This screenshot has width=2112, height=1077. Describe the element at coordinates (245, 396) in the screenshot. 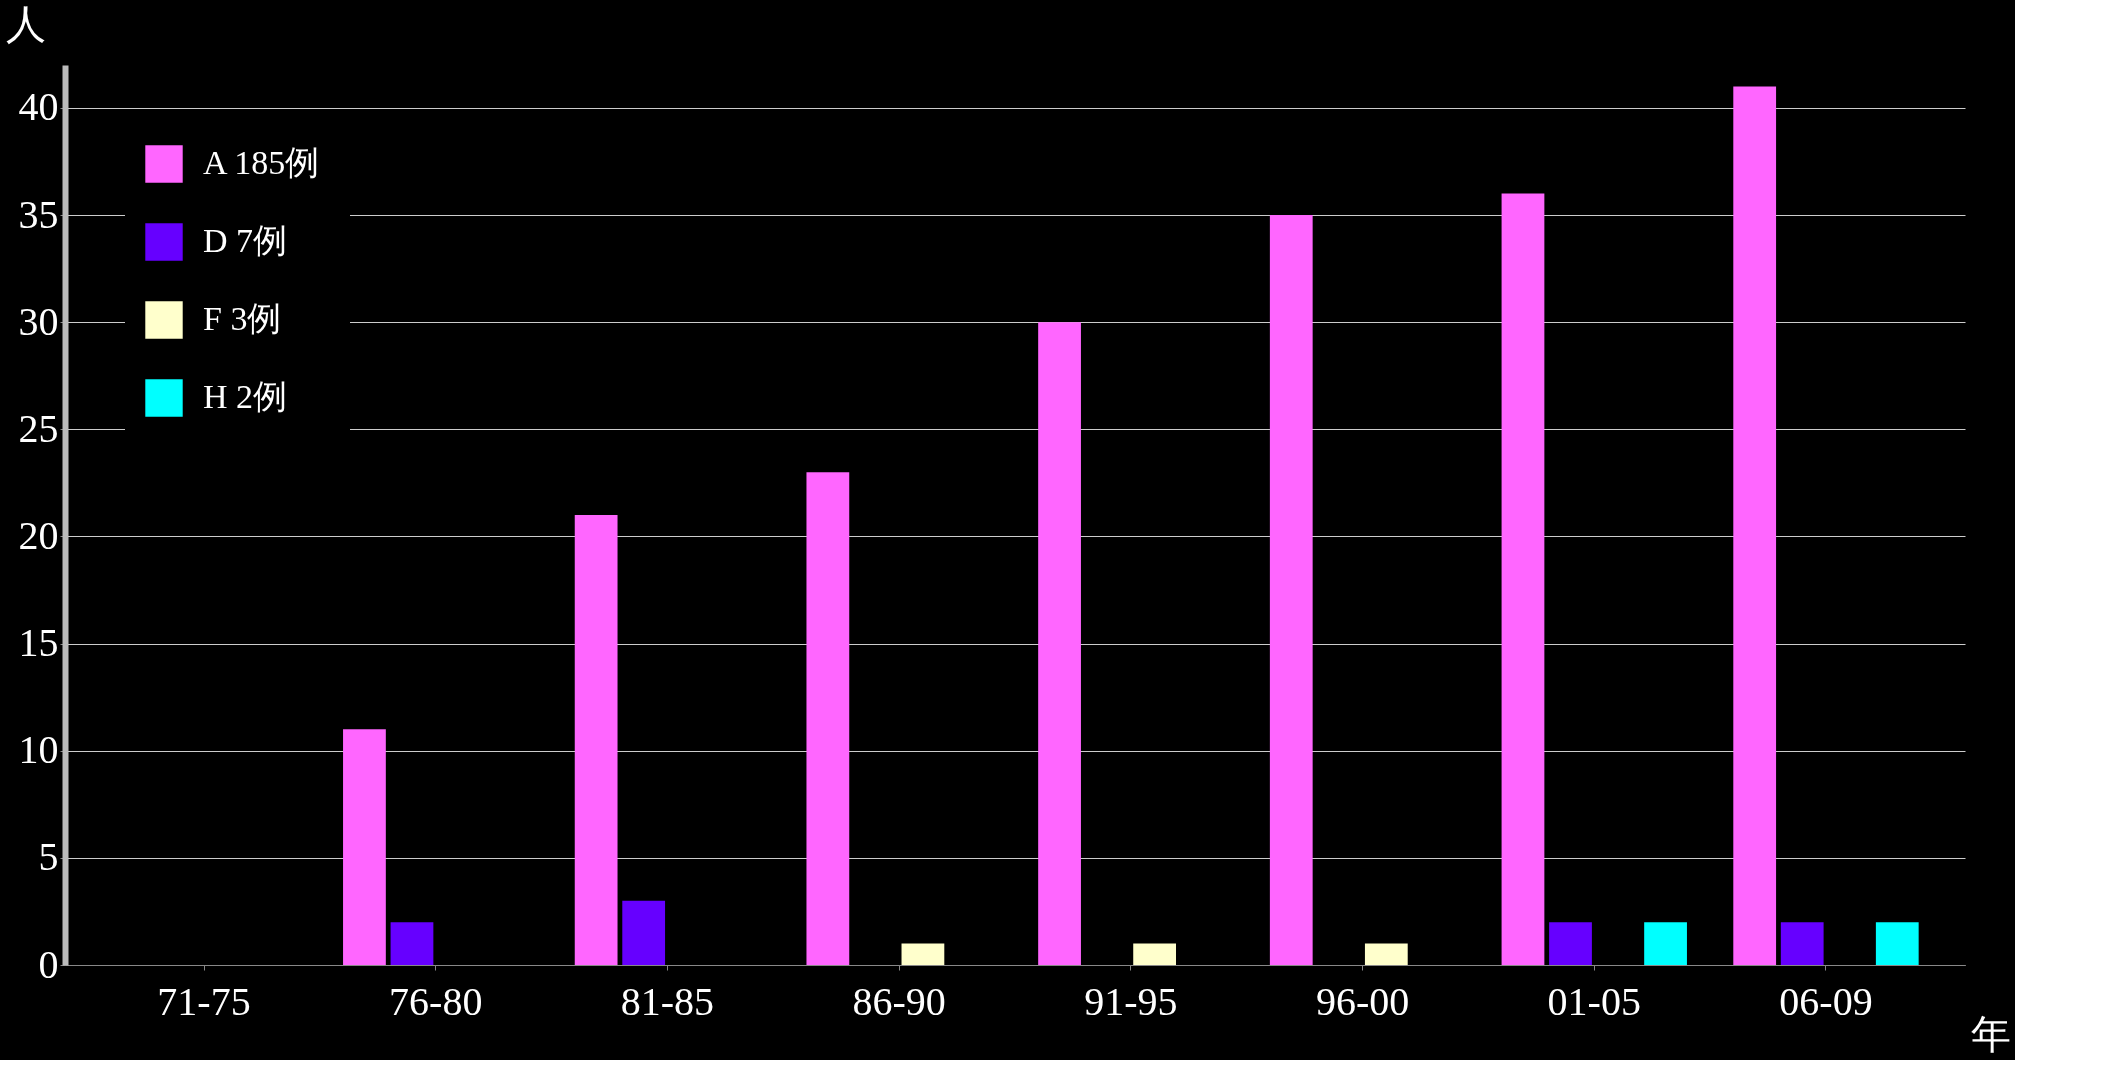

I see `legend-label: H 2例` at that location.